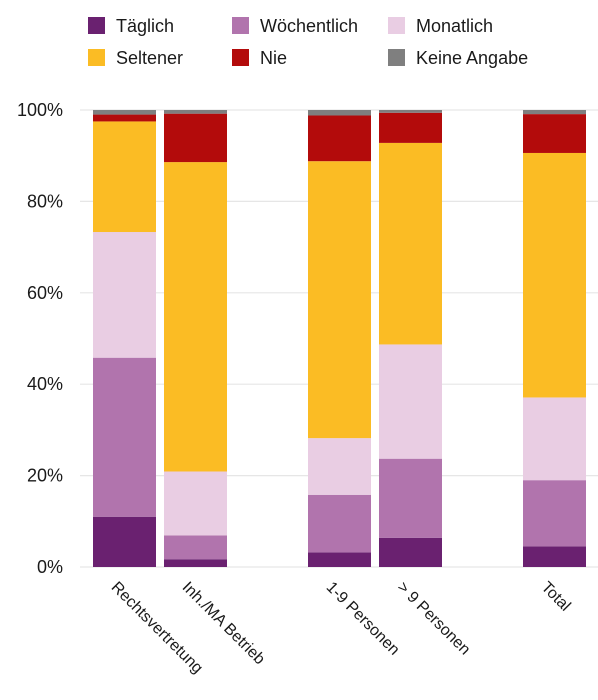 Image resolution: width=598 pixels, height=700 pixels. Describe the element at coordinates (434, 619) in the screenshot. I see `x-tick-label: > 9 Personen` at that location.